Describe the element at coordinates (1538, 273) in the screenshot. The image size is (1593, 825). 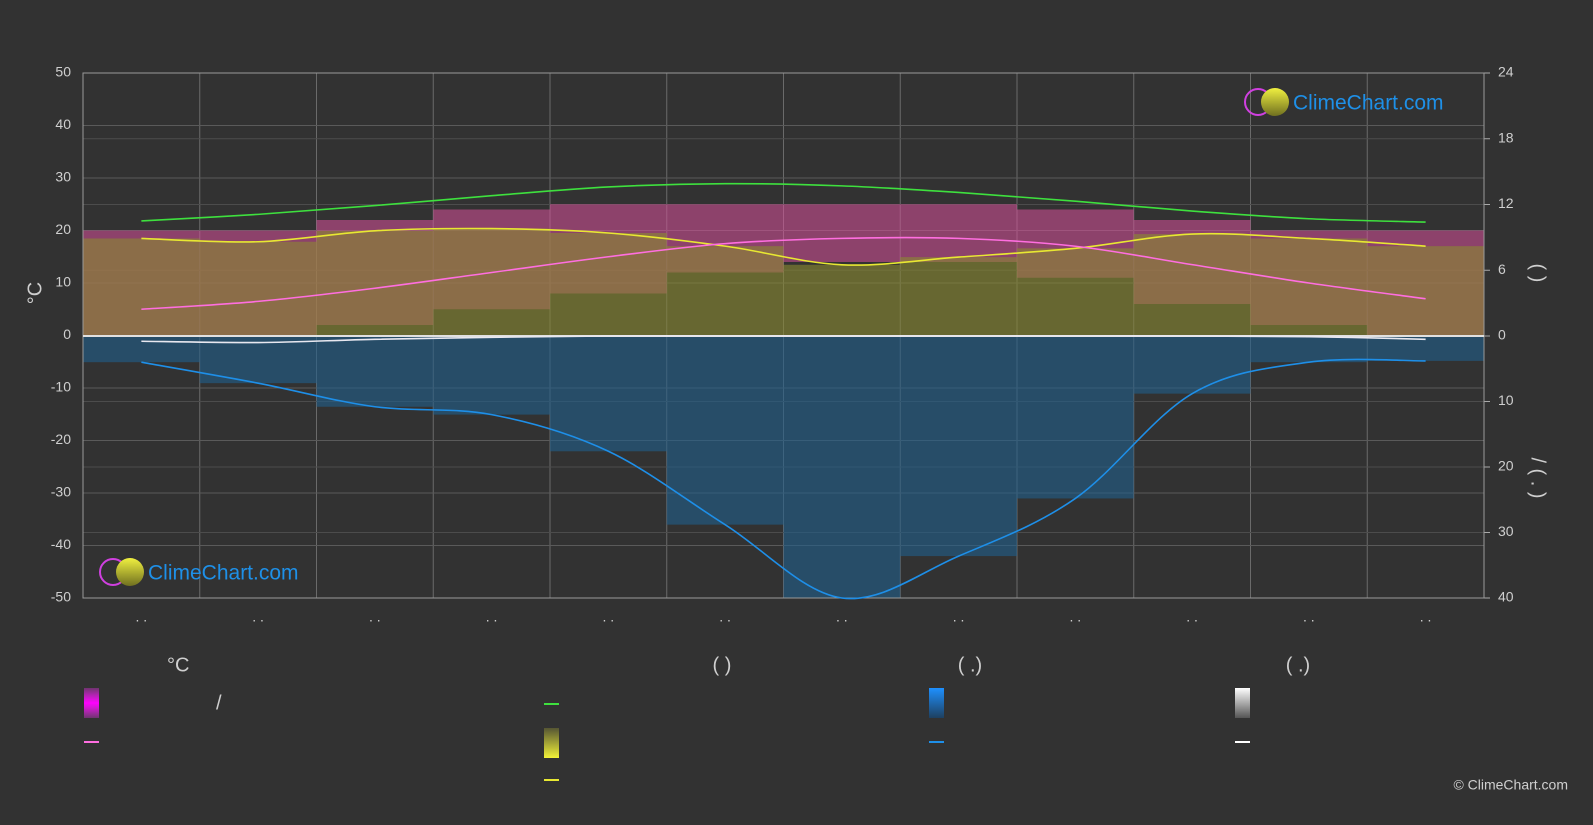
I see `y2-axis-label: ( )` at that location.